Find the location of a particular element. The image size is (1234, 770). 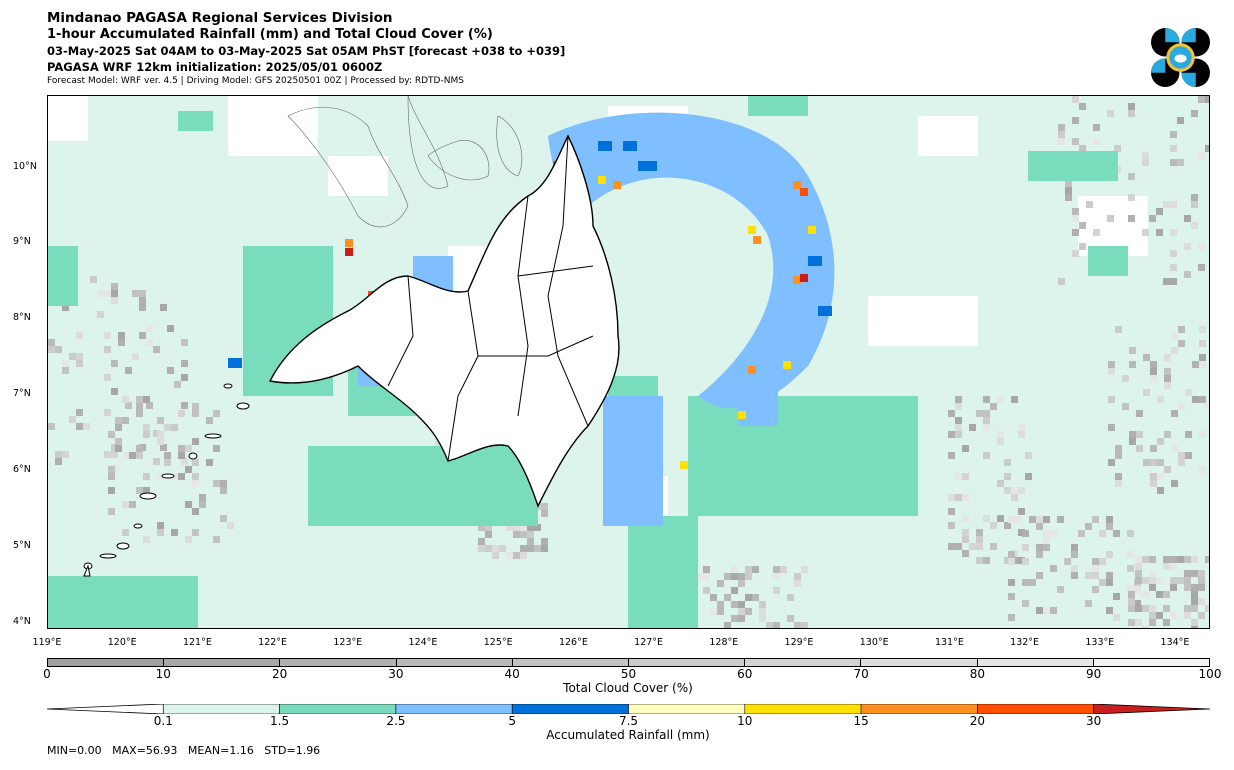

lon-tick-label: 122°E is located at coordinates (273, 642).